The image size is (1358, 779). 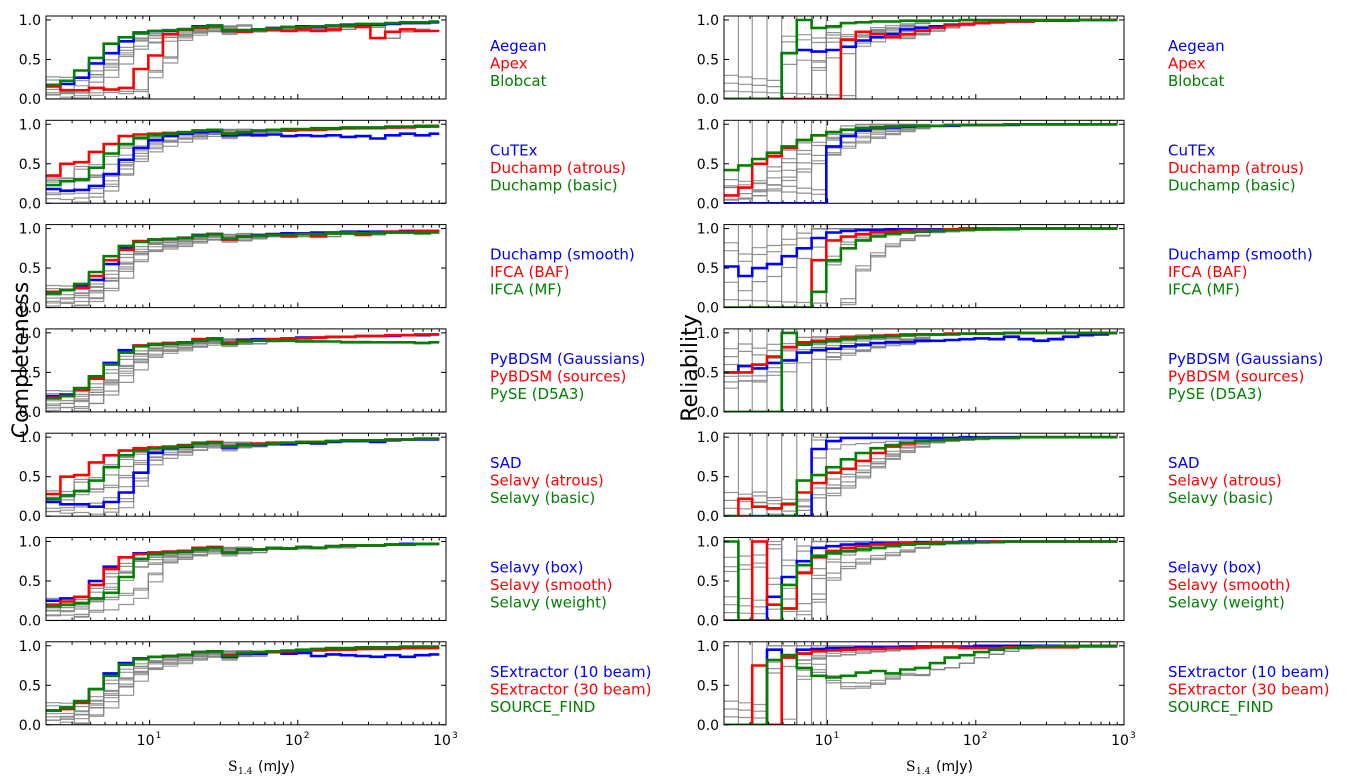 I want to click on x-tick-label-exponent: 2, so click(x=985, y=736).